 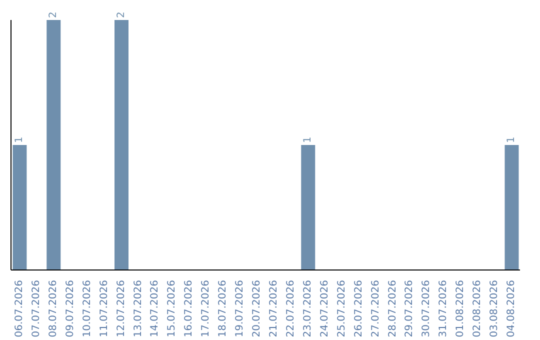 What do you see at coordinates (138, 309) in the screenshot?
I see `x-tick-label: 13.07.2026` at bounding box center [138, 309].